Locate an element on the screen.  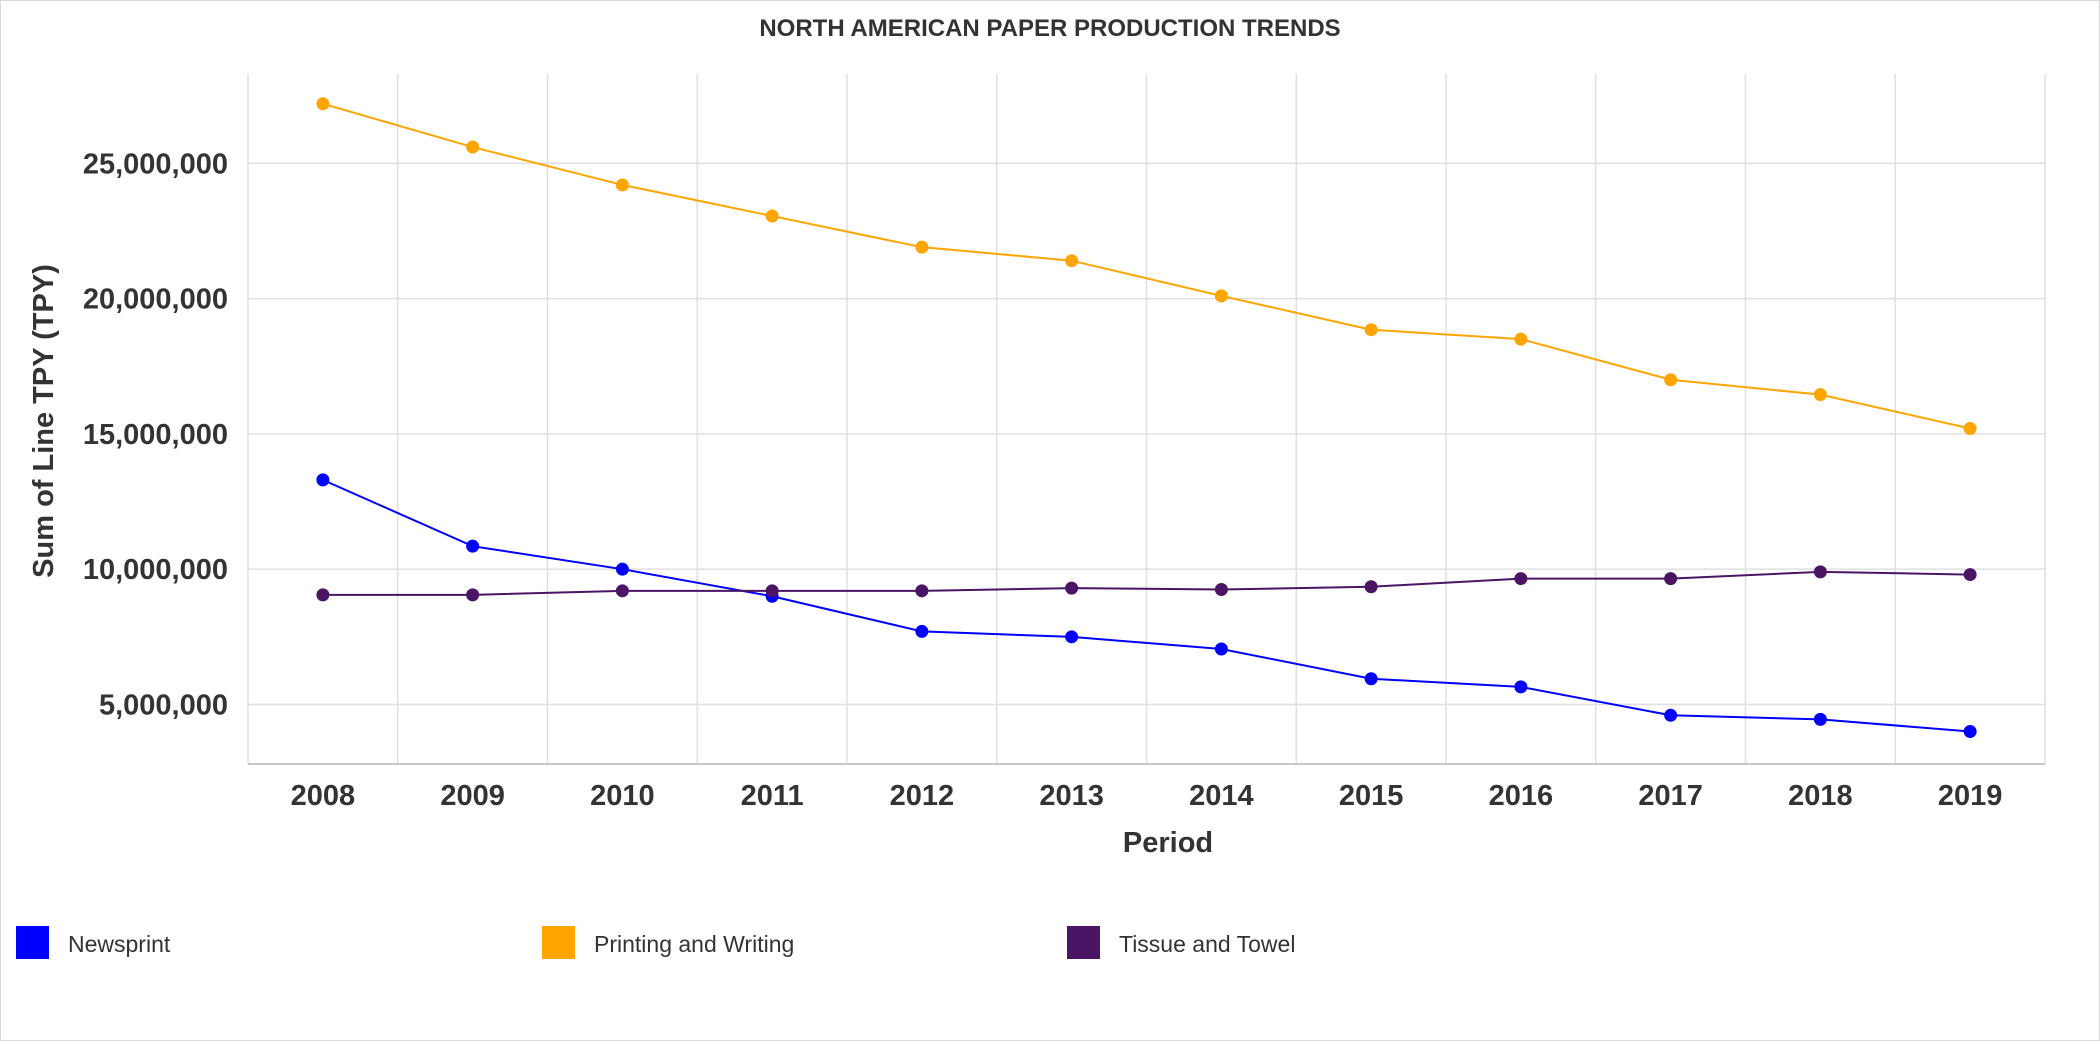
chart-title: NORTH AMERICAN PAPER PRODUCTION TRENDS is located at coordinates (1049, 28).